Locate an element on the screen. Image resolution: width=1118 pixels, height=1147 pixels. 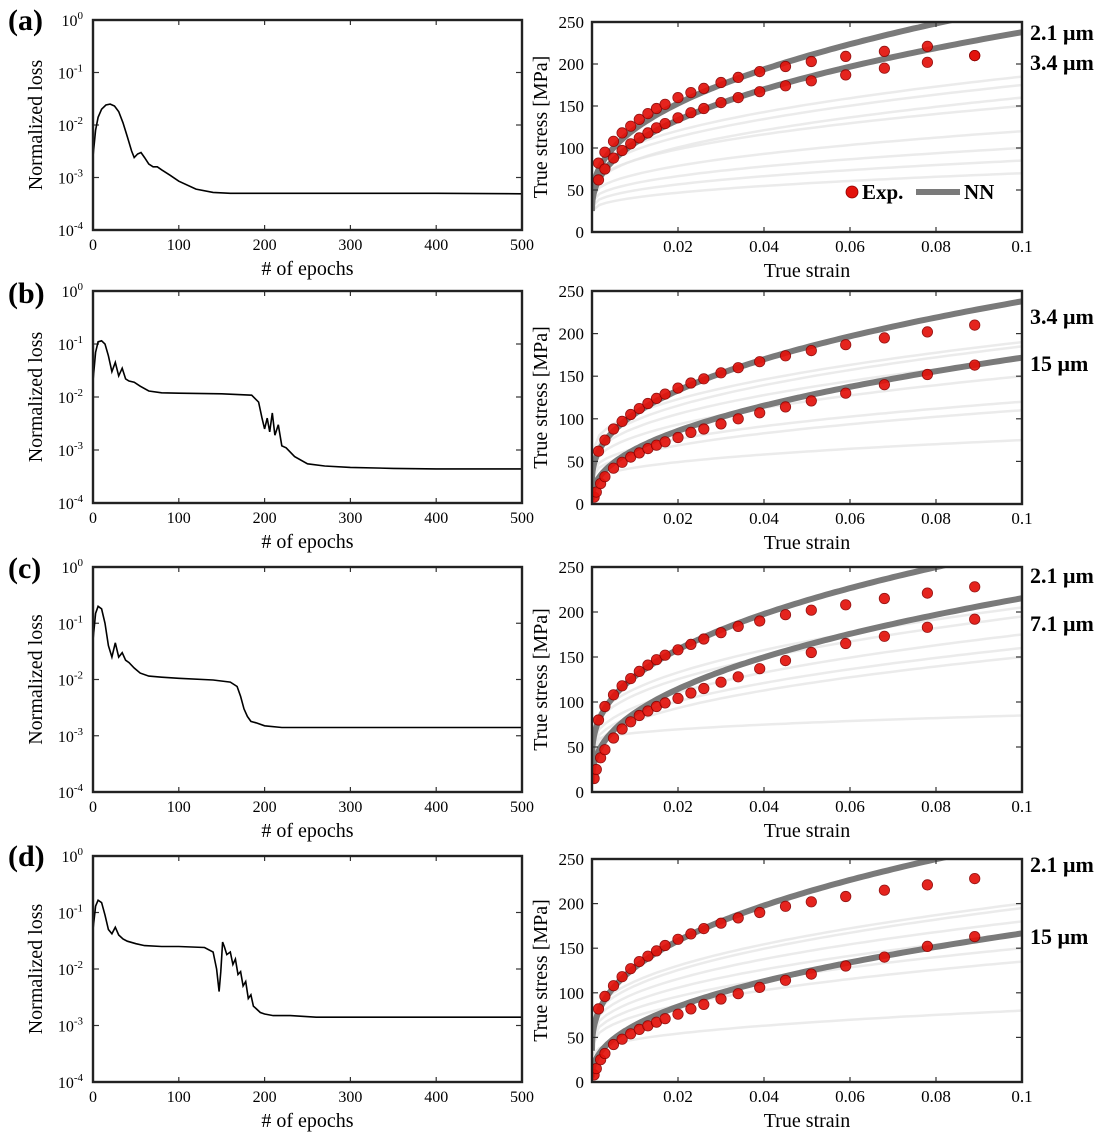
x-tick-label: 500 is located at coordinates (522, 245).